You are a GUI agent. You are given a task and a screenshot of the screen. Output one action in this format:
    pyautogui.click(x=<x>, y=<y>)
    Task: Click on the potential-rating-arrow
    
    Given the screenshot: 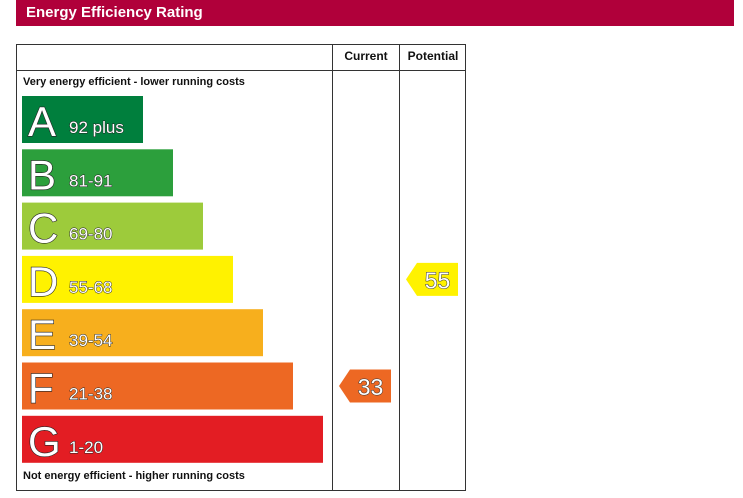 What is the action you would take?
    pyautogui.click(x=432, y=279)
    